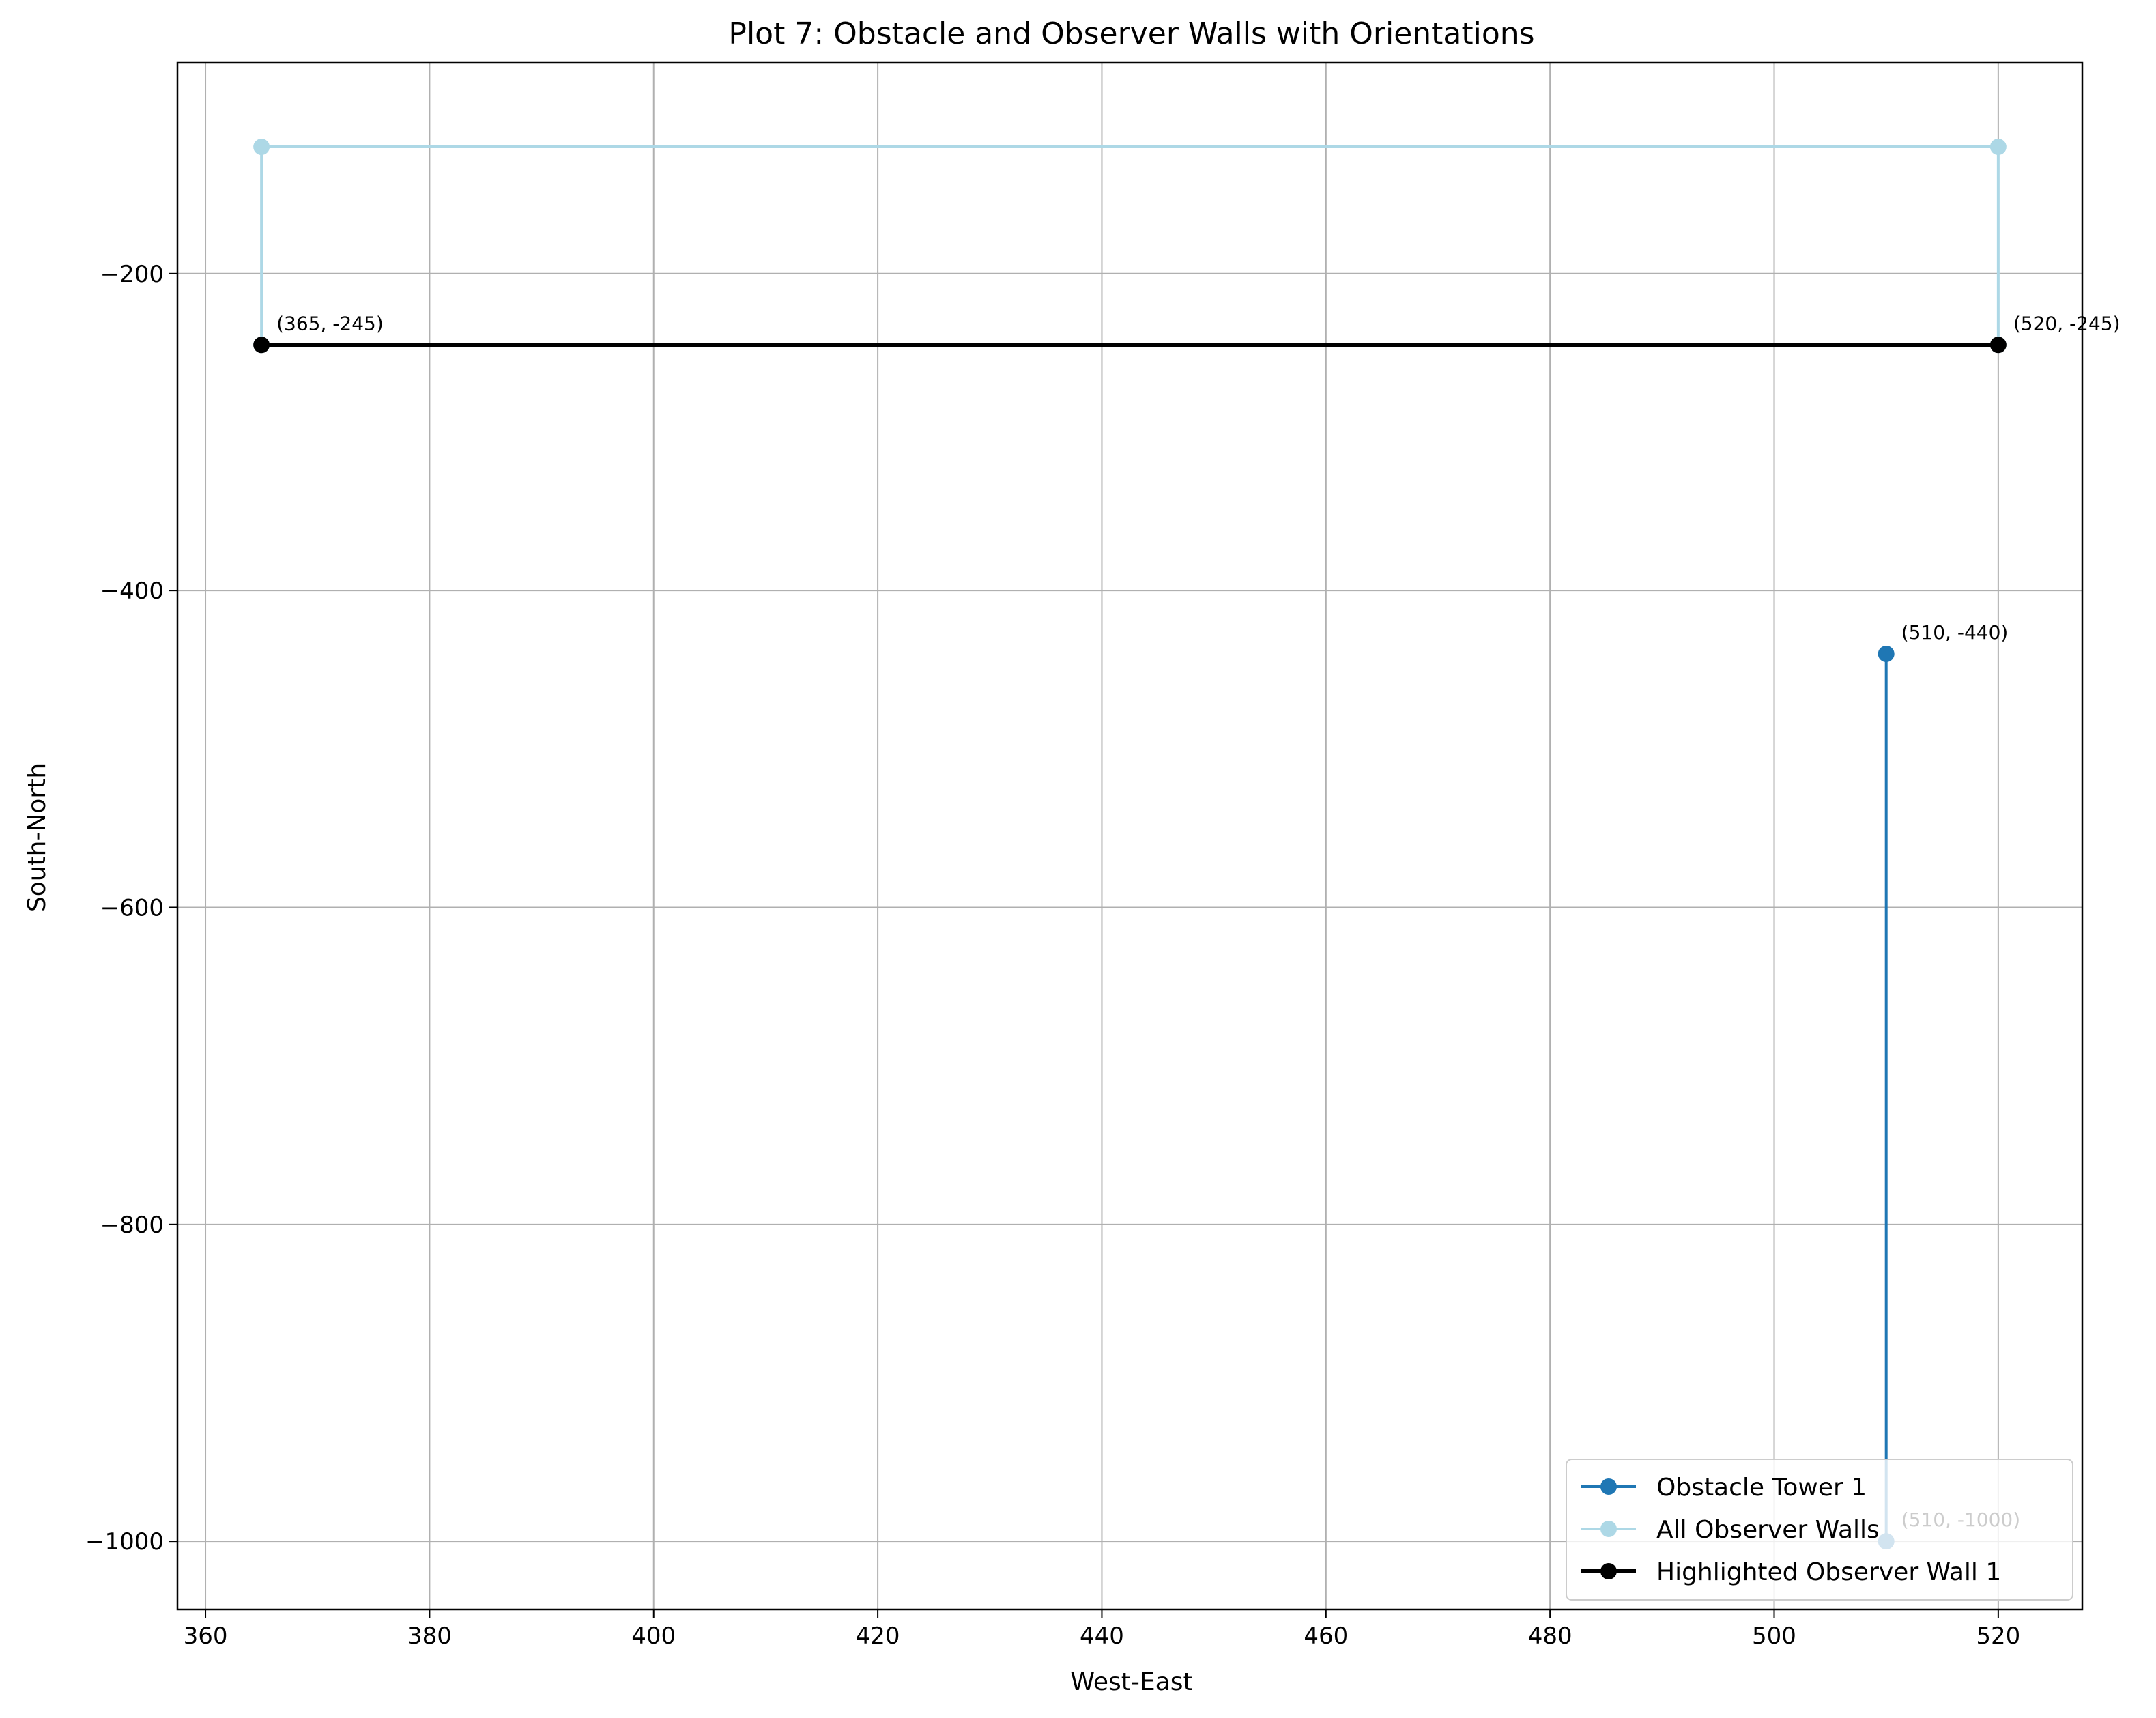  I want to click on y-tick-label: −600, so click(132, 907).